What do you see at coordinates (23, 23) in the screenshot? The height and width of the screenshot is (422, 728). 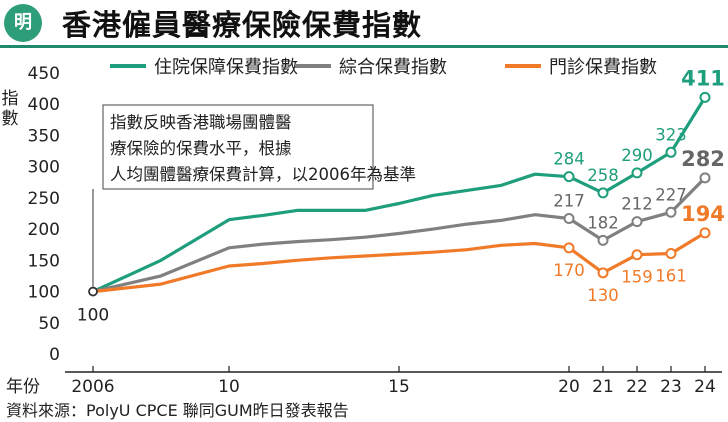 I see `newspaper-logo: 明` at bounding box center [23, 23].